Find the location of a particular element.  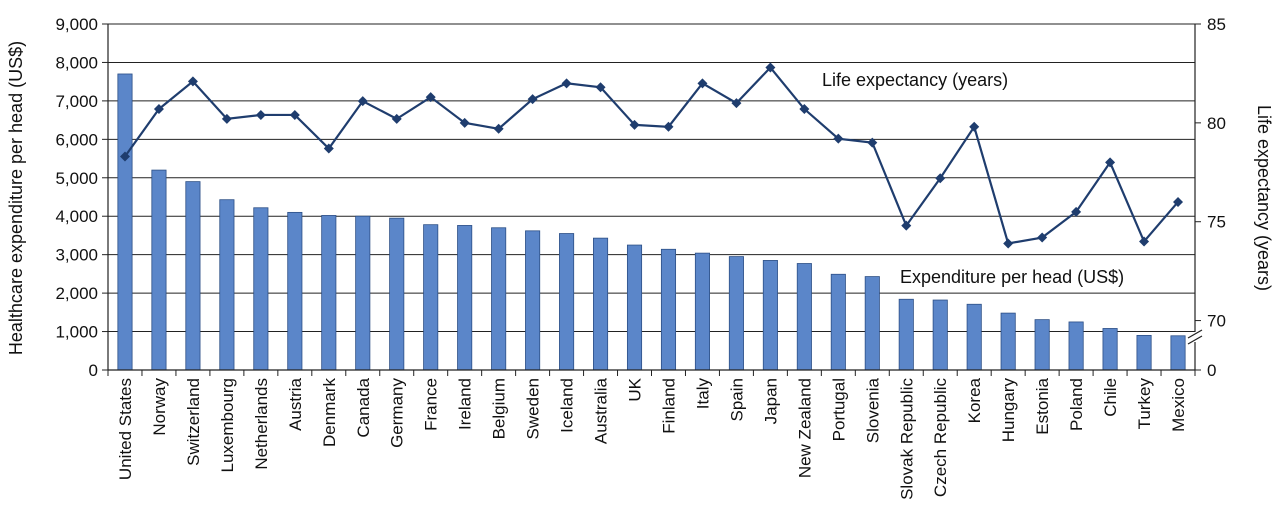

left-tick-label: 7,000 is located at coordinates (76, 101).